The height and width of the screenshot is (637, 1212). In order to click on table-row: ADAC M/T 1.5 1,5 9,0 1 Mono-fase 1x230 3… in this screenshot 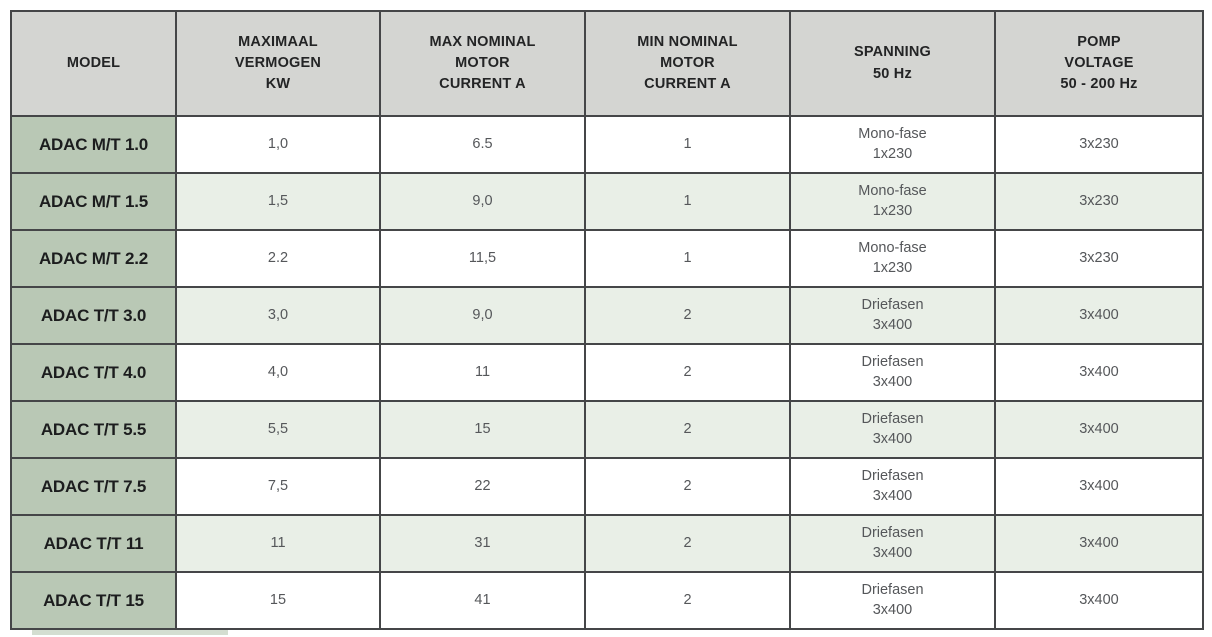, I will do `click(607, 201)`.